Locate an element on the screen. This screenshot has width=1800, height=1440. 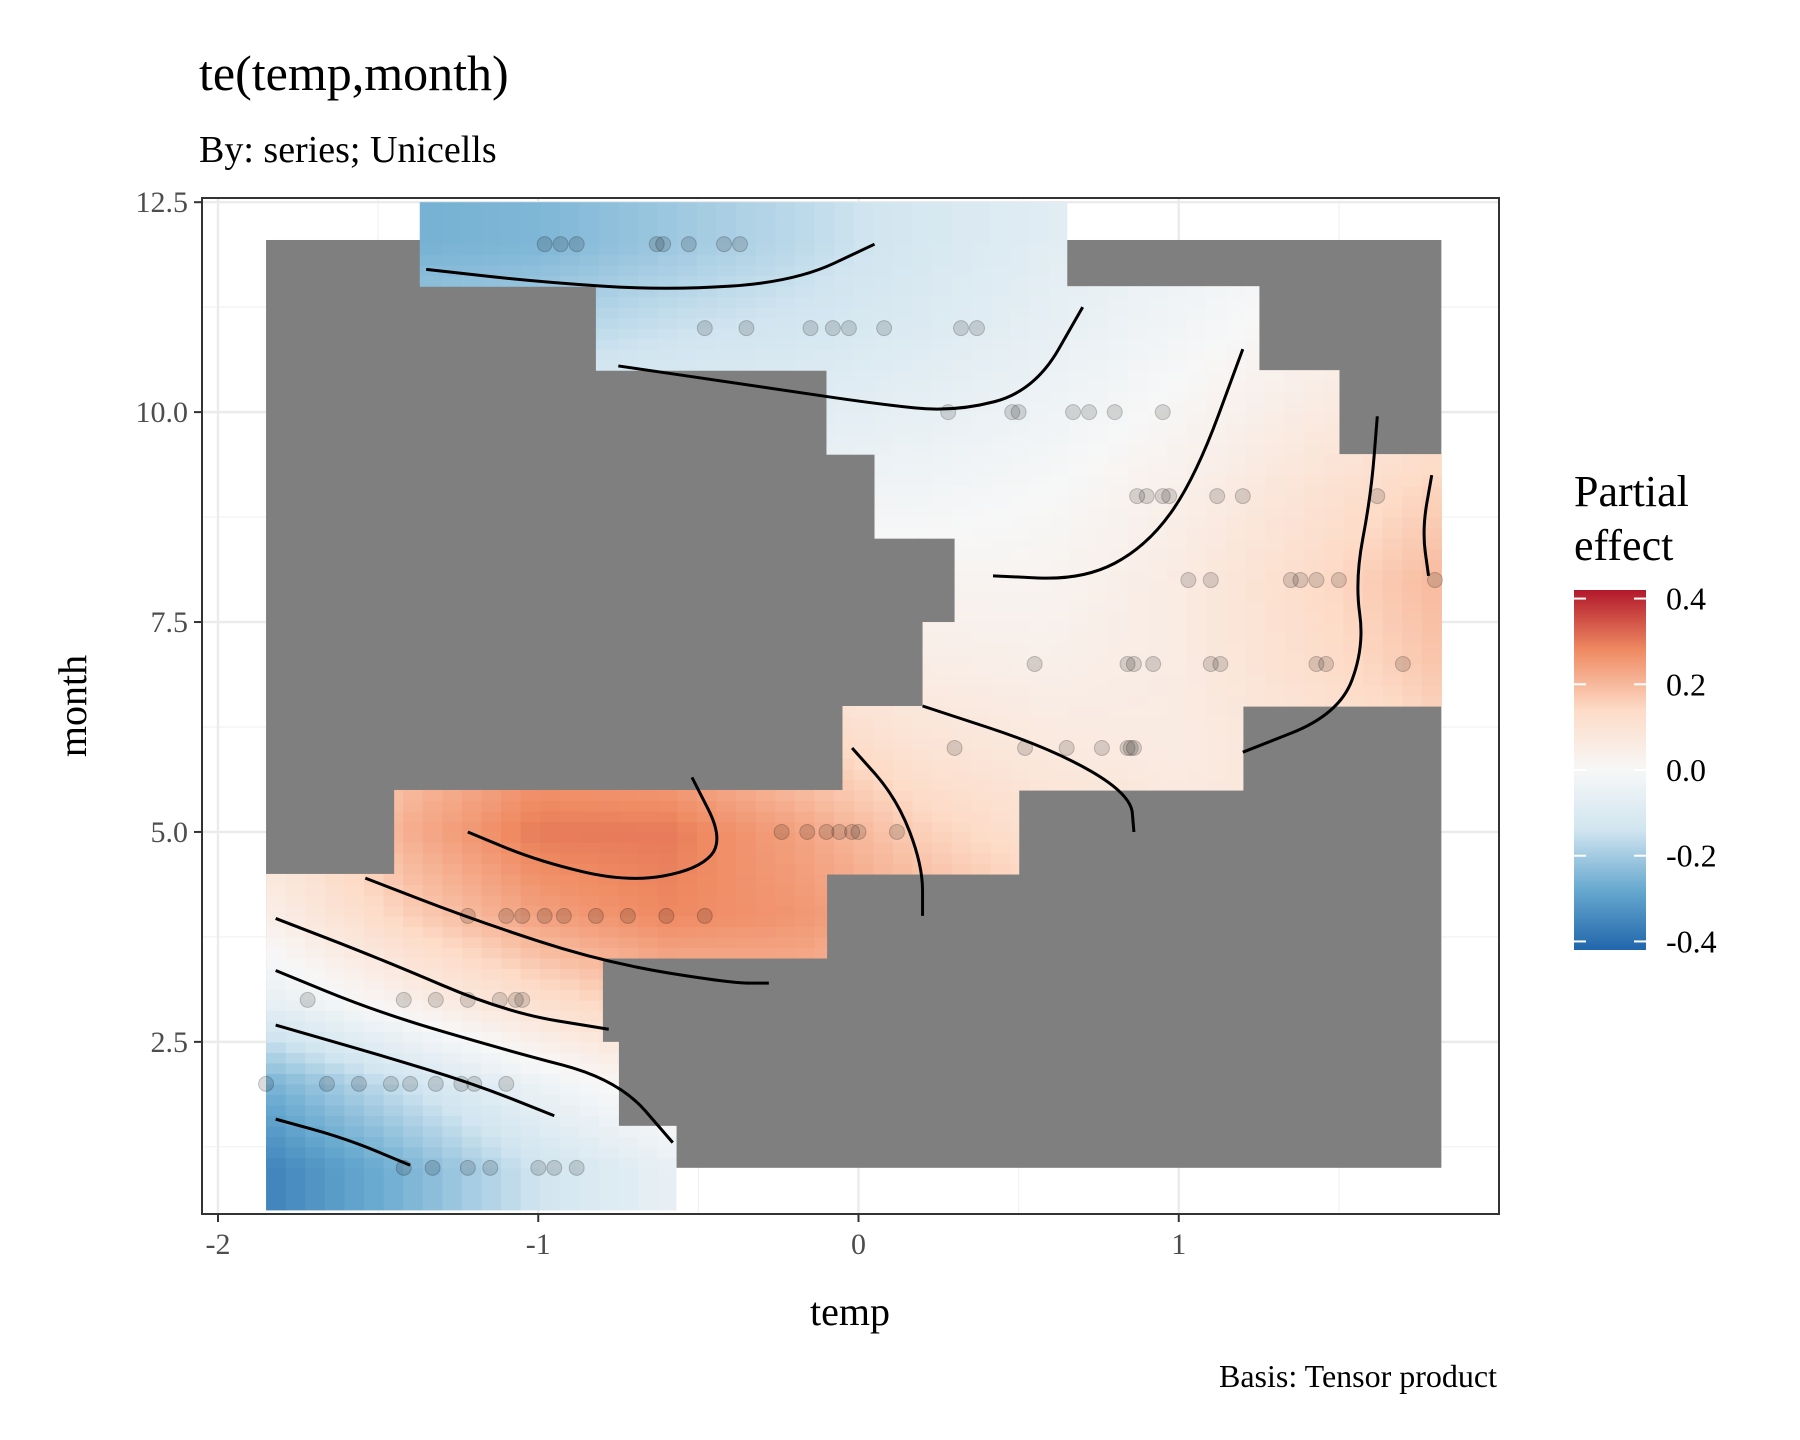
contour-line is located at coordinates (593, 828).